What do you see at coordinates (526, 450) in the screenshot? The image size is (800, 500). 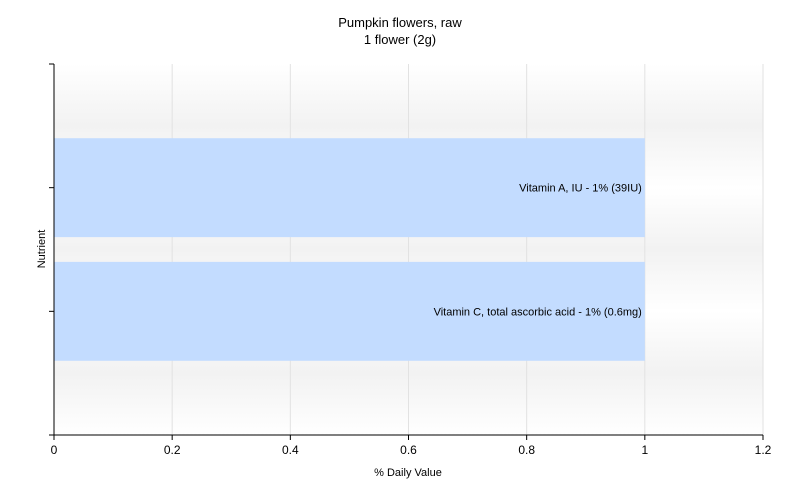 I see `x-tick-label: 0.8` at bounding box center [526, 450].